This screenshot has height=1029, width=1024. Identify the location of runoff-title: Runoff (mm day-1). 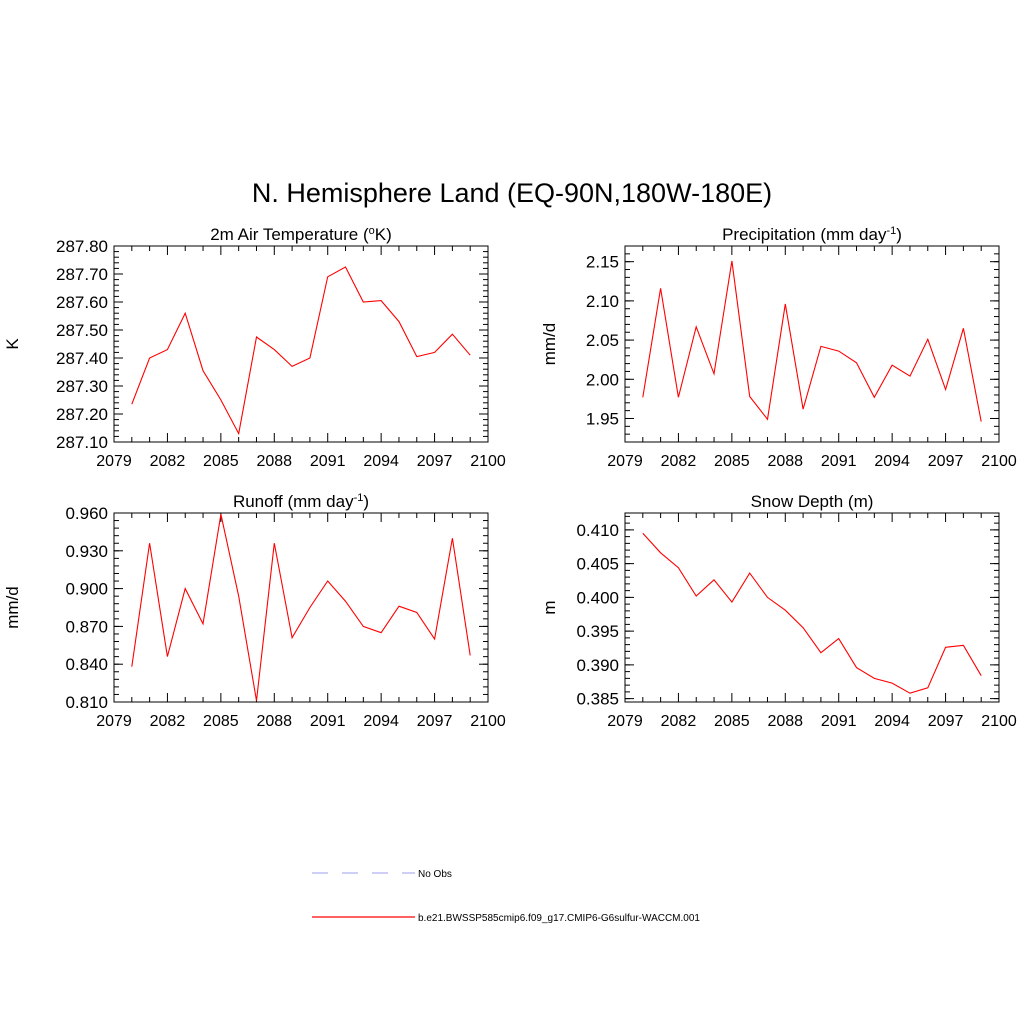
(301, 501).